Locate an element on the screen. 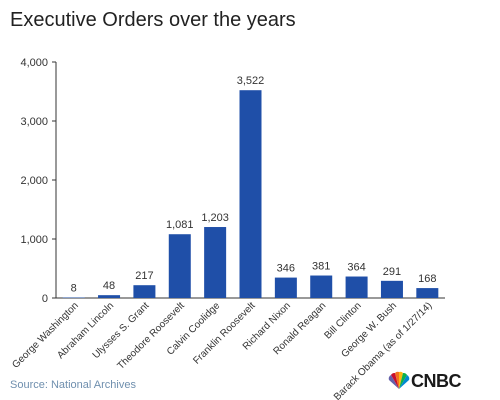 The height and width of the screenshot is (400, 500). bar-value-label: 3,522 is located at coordinates (251, 81).